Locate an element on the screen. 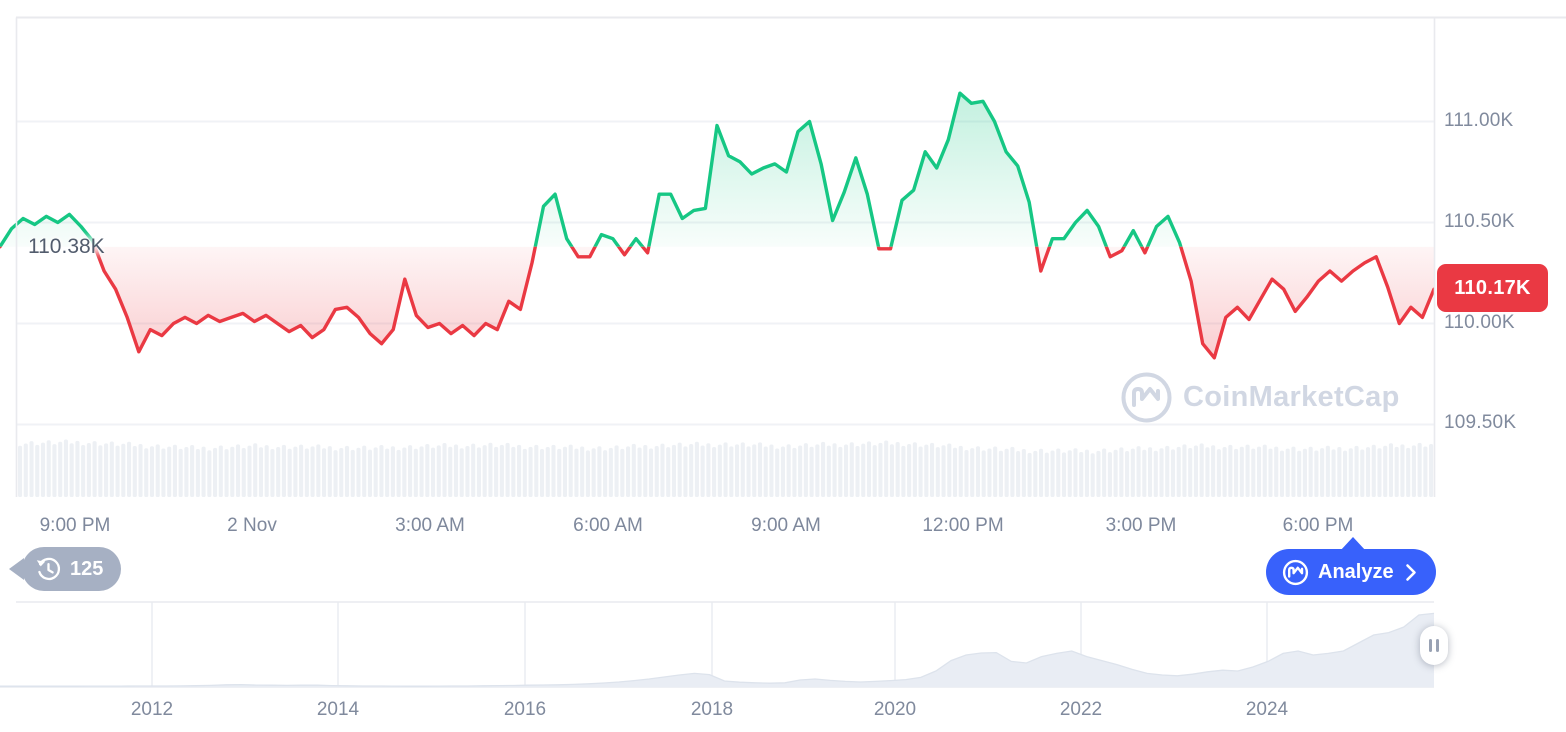  year-label: 2014 is located at coordinates (338, 709).